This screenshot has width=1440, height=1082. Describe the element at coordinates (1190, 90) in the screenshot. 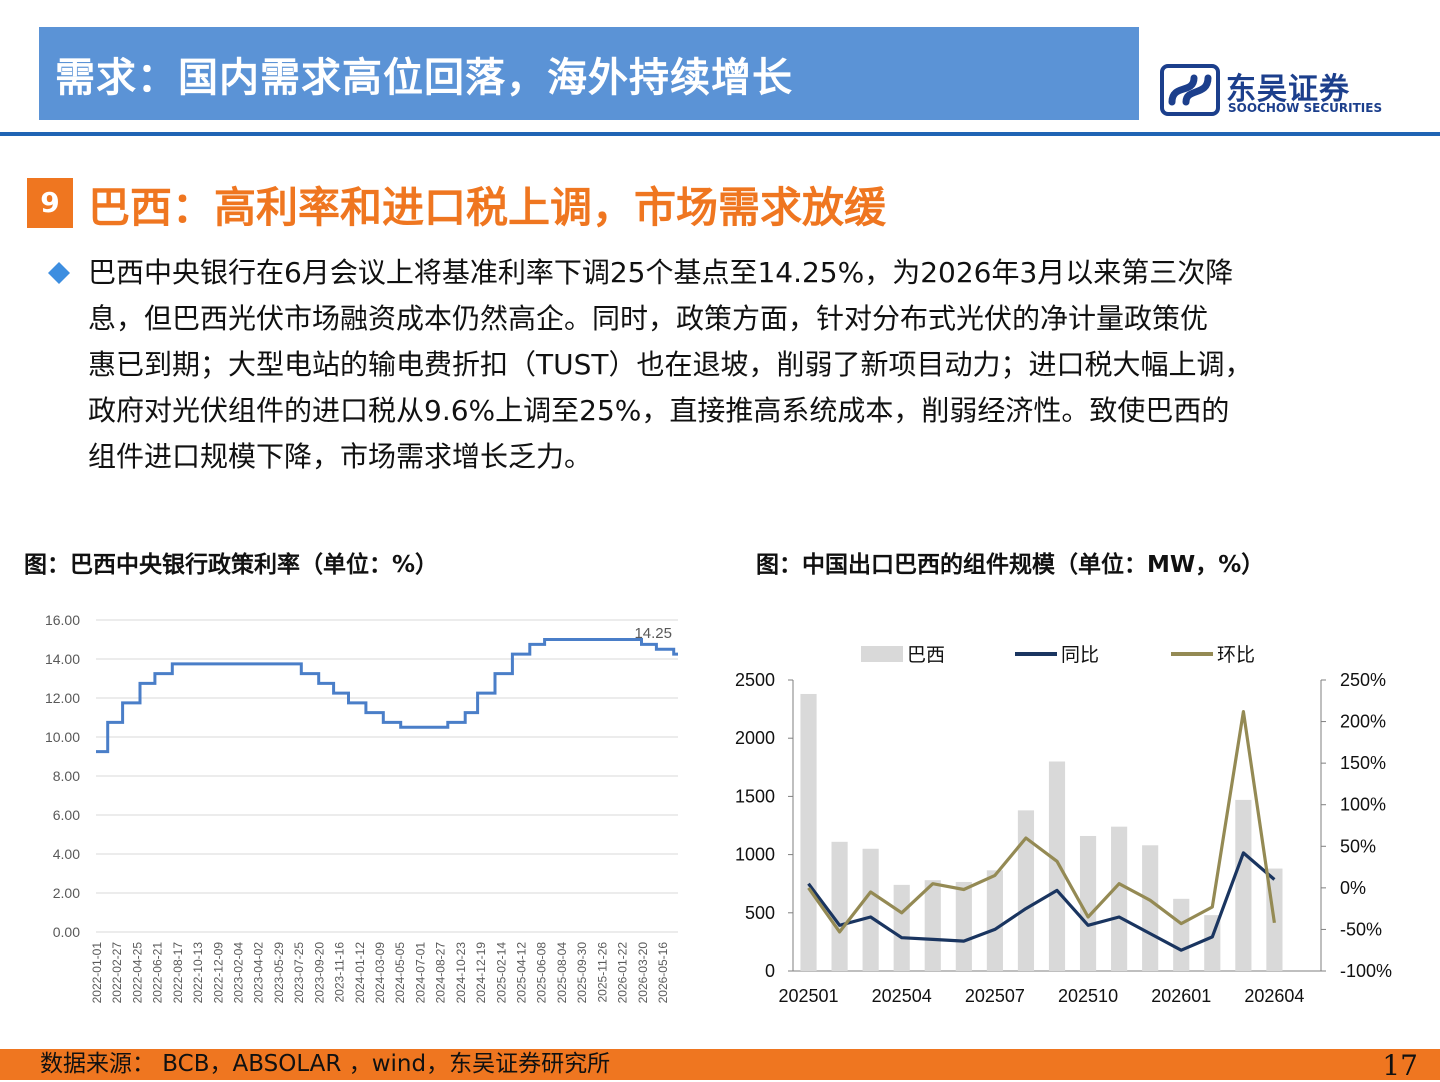

I see `soochow-logo-icon` at that location.